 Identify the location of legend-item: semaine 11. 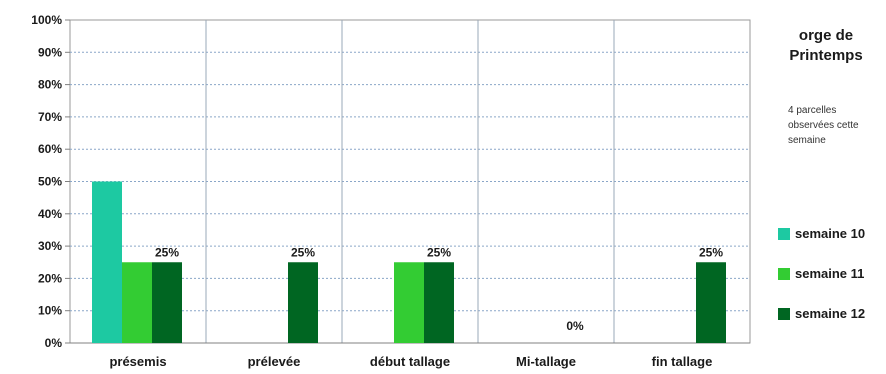
(832, 275).